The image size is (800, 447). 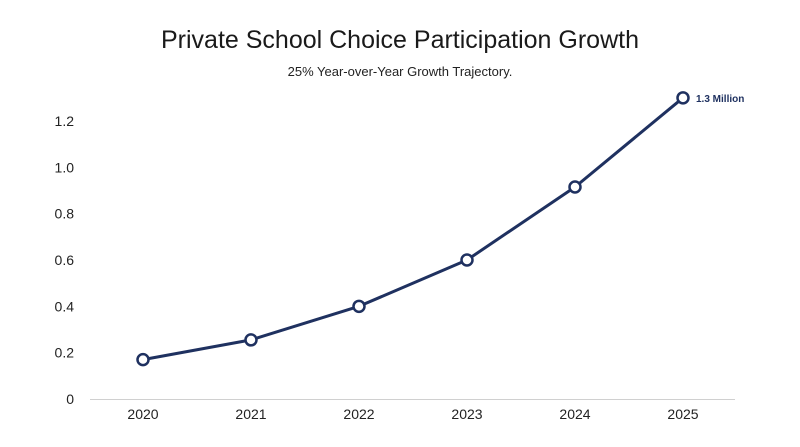 What do you see at coordinates (65, 306) in the screenshot?
I see `y-tick-label: 0.4` at bounding box center [65, 306].